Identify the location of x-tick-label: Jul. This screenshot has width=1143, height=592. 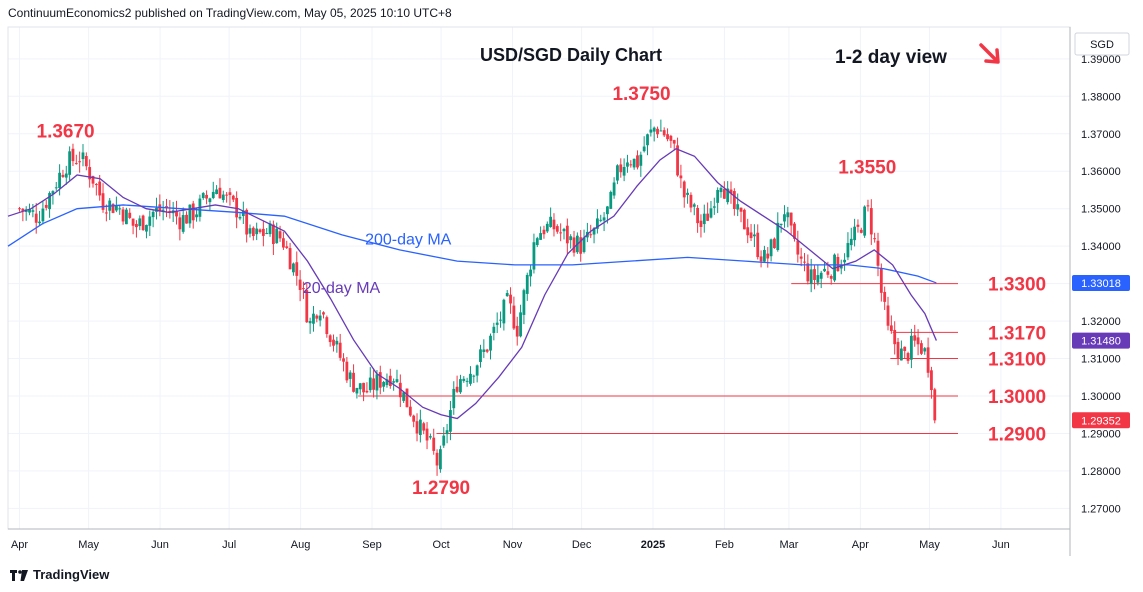
(229, 545).